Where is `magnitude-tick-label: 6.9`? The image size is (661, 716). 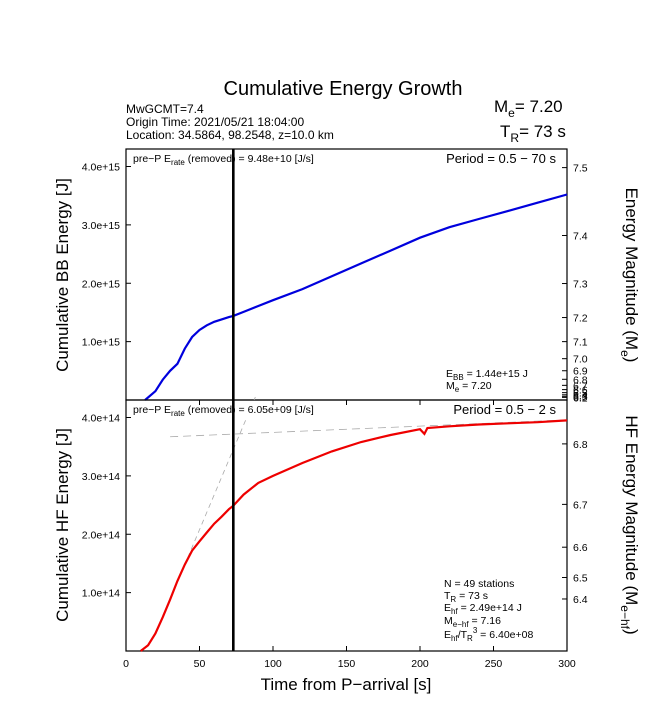 magnitude-tick-label: 6.9 is located at coordinates (580, 372).